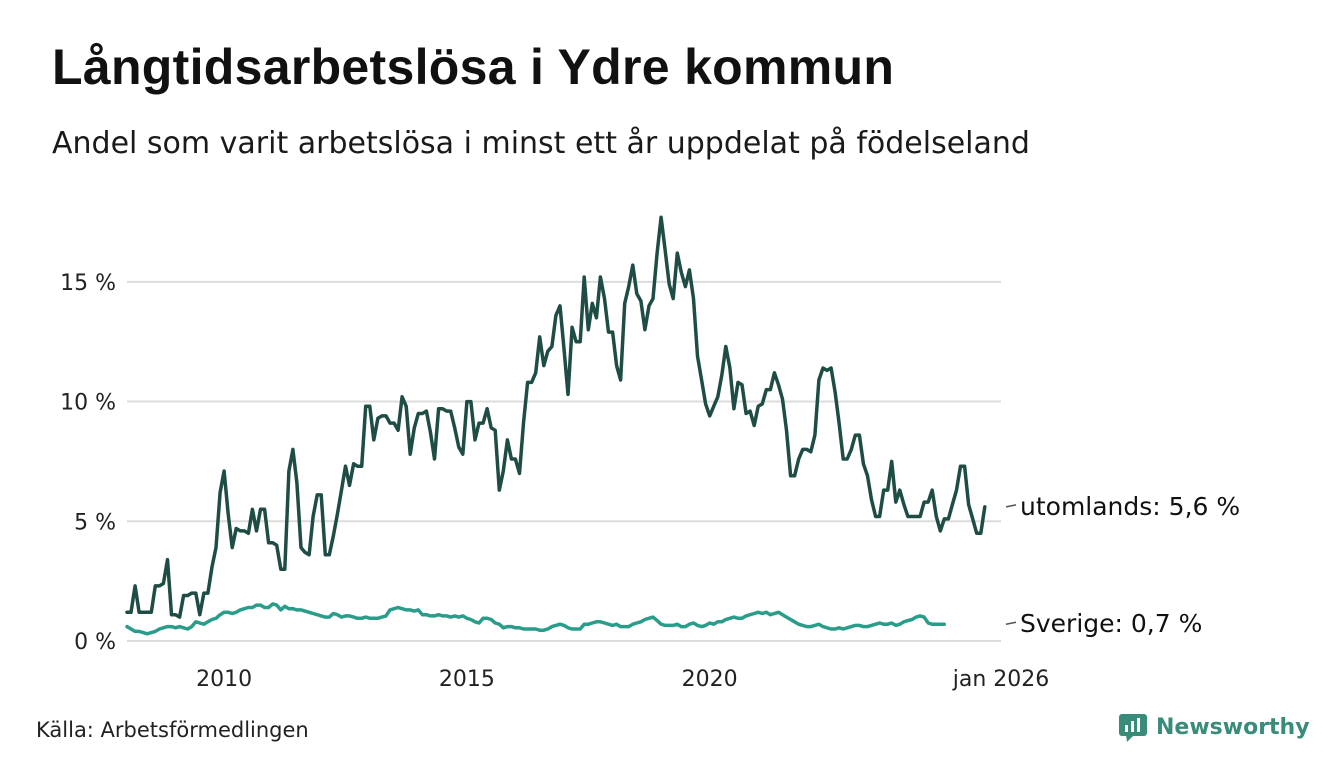  Describe the element at coordinates (467, 679) in the screenshot. I see `x-tick-label: 2015` at that location.